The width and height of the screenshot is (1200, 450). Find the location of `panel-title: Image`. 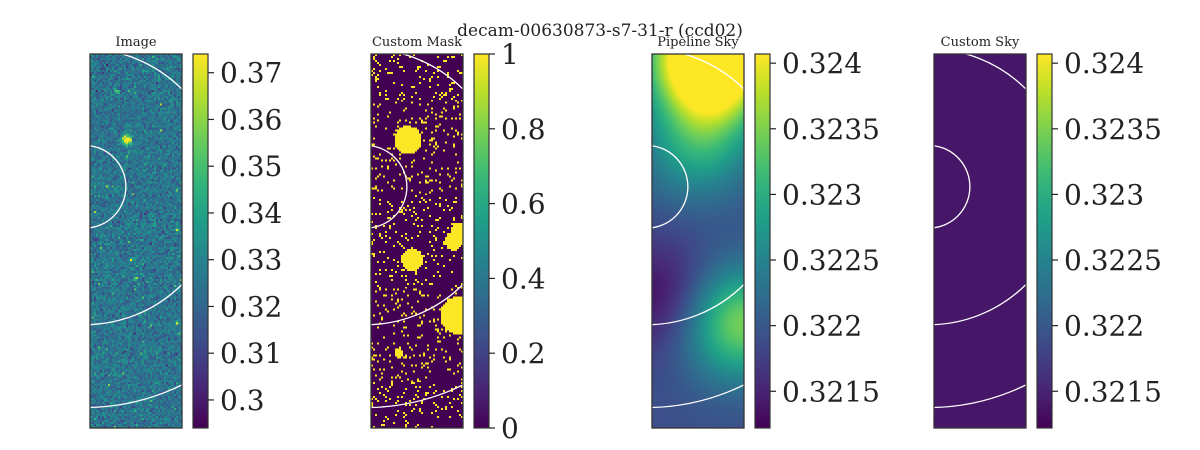

panel-title: Image is located at coordinates (136, 42).